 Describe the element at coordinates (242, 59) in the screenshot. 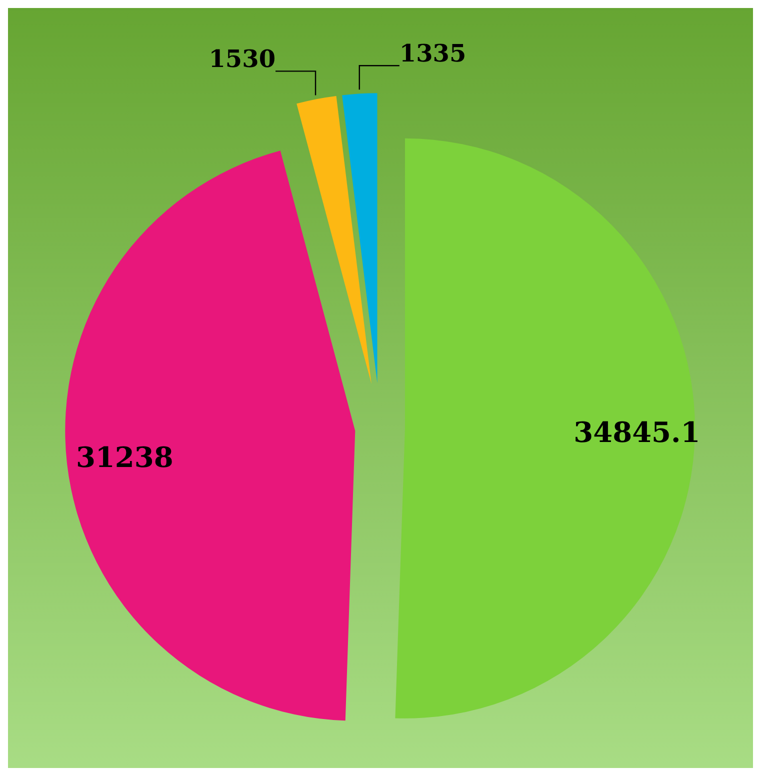

I see `data-label: 1530` at that location.